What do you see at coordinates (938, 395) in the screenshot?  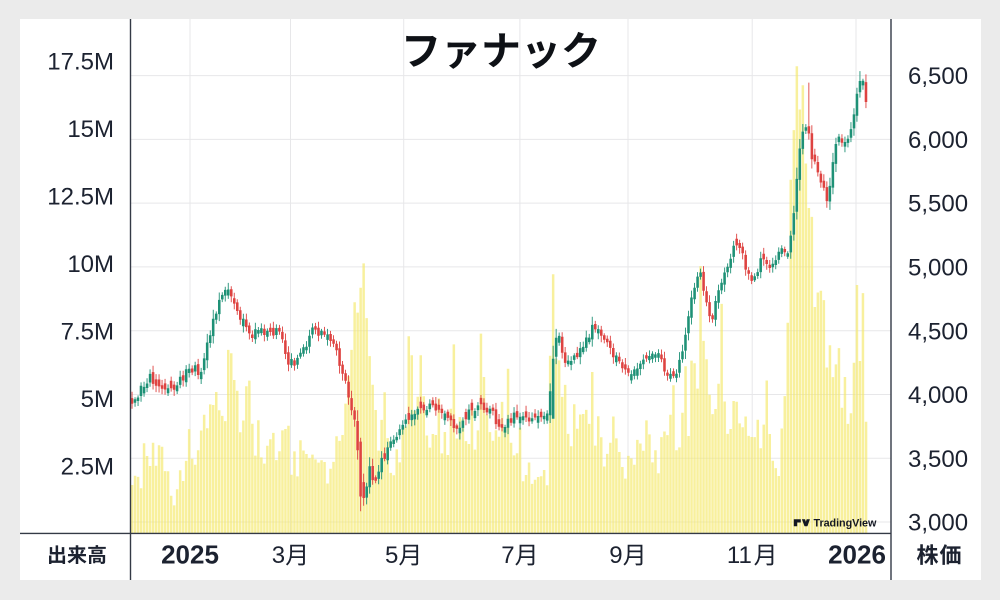 I see `svg-text: 4,000` at bounding box center [938, 395].